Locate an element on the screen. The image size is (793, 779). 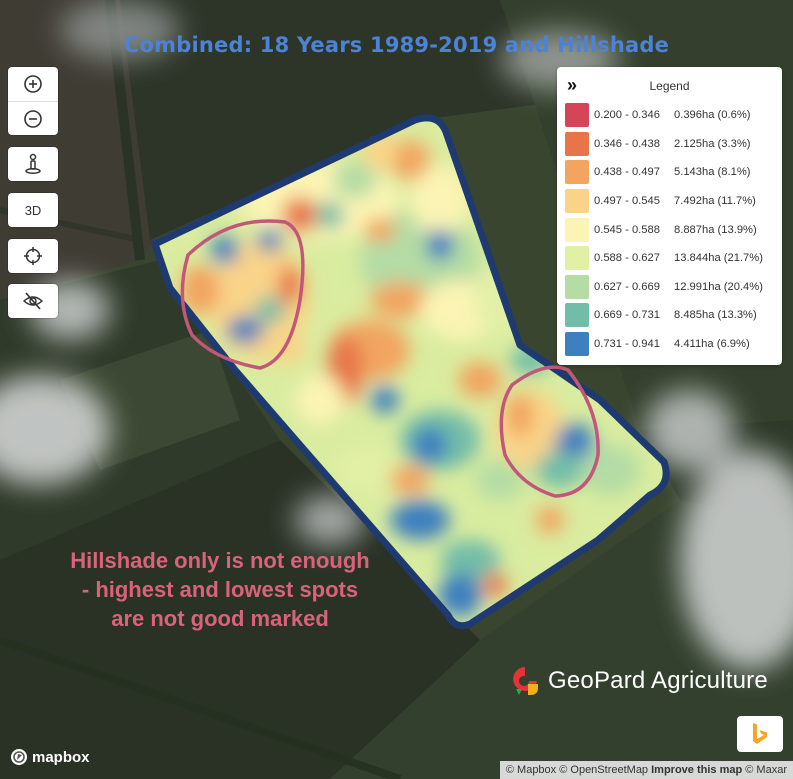
mapbox-logo-text: mapbox is located at coordinates (61, 757).